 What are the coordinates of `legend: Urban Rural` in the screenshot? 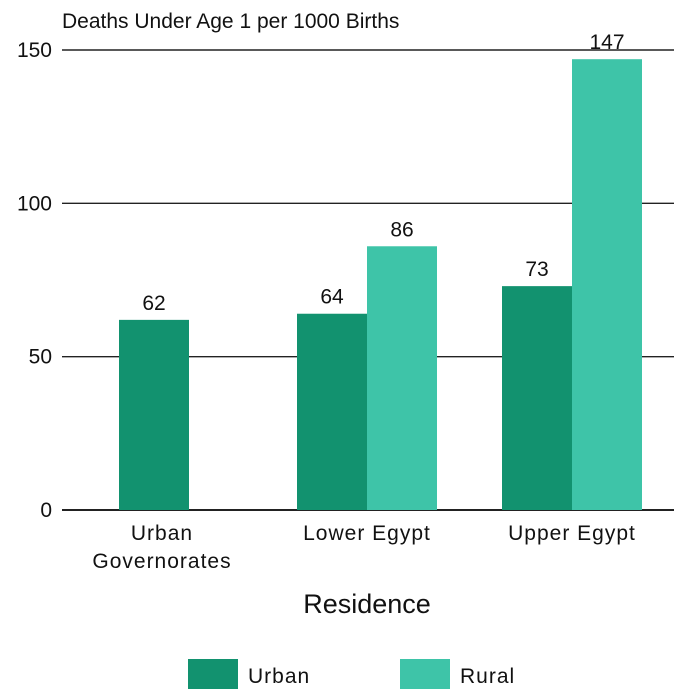 It's located at (351, 674).